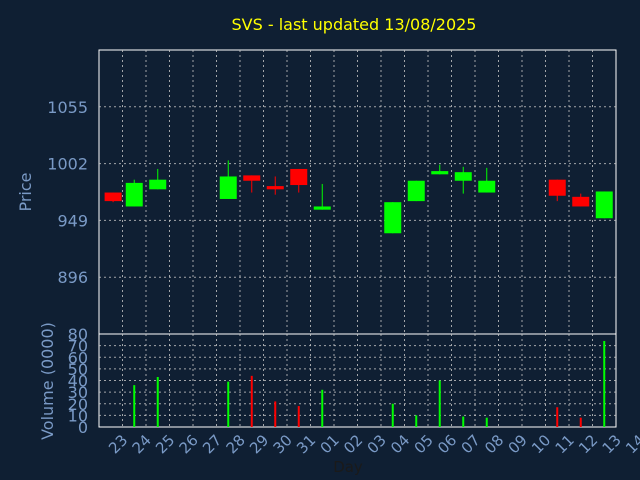 The width and height of the screenshot is (640, 480). What do you see at coordinates (72, 220) in the screenshot?
I see `price-y-tick-label: 949` at bounding box center [72, 220].